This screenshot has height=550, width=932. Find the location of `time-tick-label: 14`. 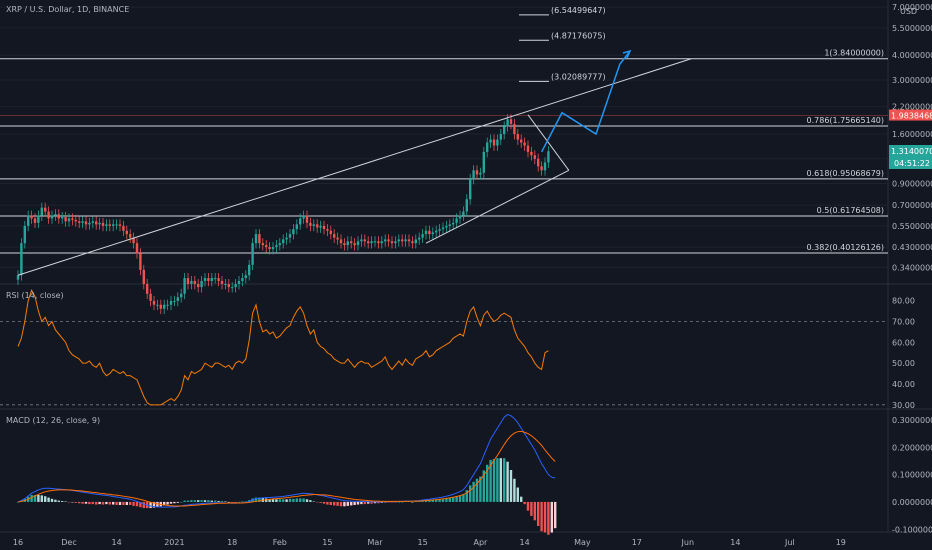

time-tick-label: 14 is located at coordinates (735, 542).